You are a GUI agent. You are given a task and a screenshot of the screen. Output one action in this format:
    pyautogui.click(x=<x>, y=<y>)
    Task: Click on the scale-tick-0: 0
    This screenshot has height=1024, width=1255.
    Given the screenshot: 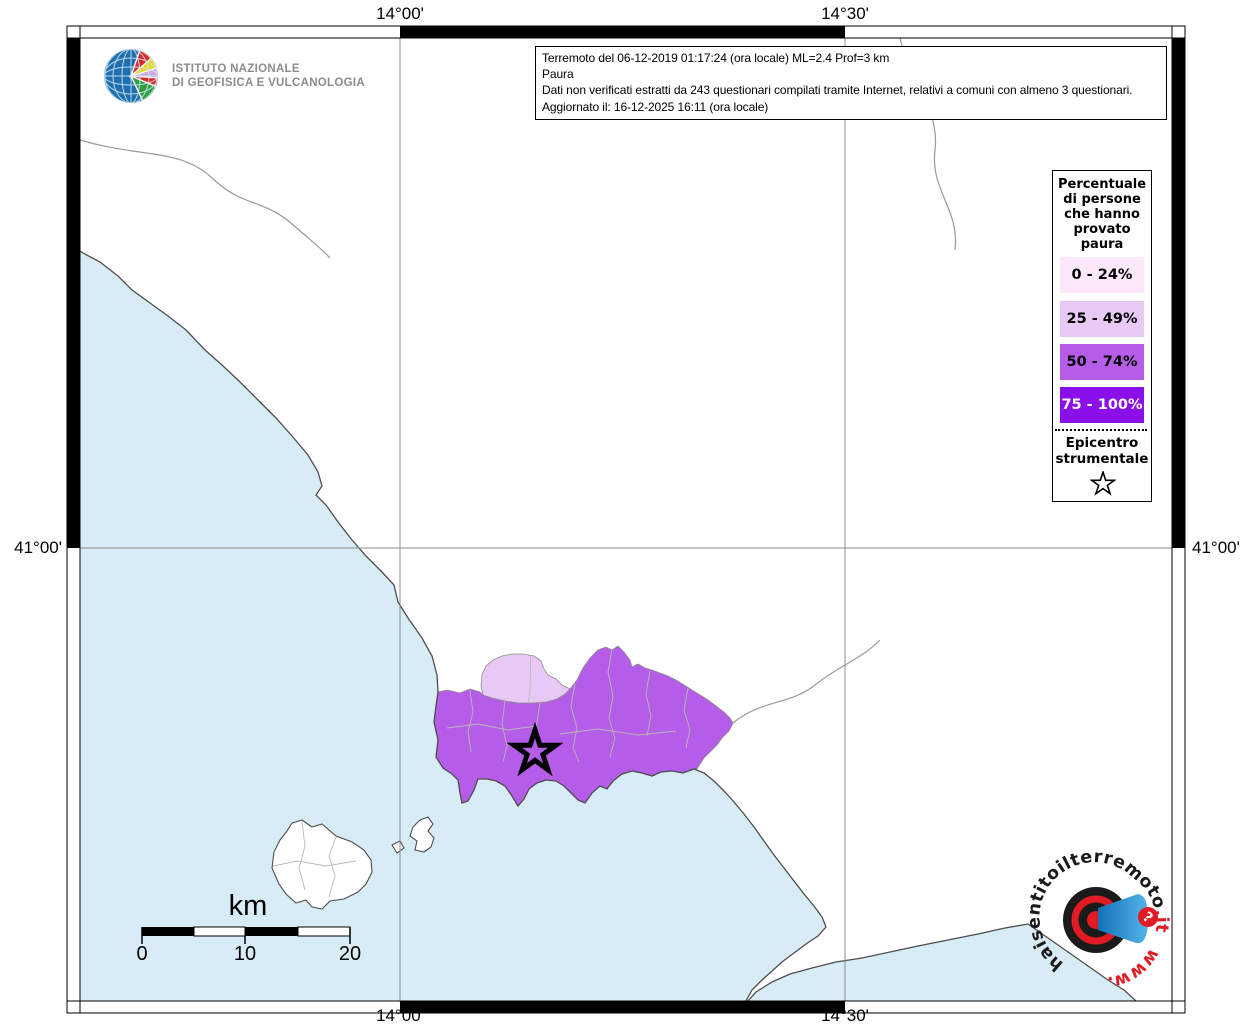 What is the action you would take?
    pyautogui.click(x=142, y=954)
    